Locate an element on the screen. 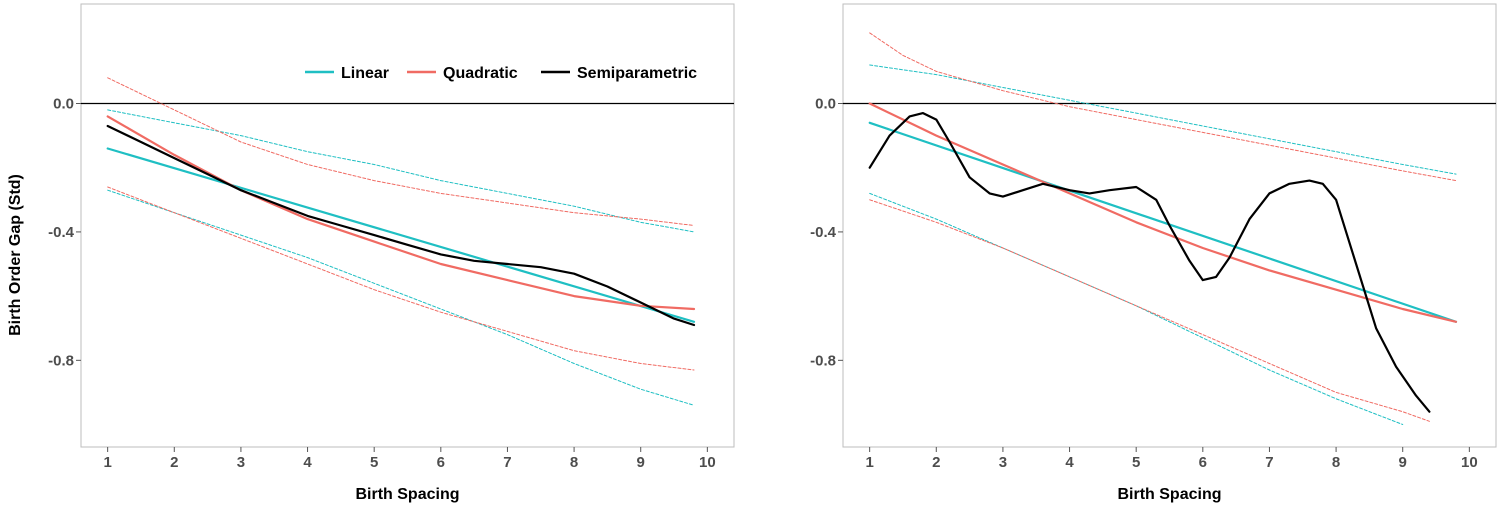 This screenshot has width=1505, height=506. linear-hi-ci-line is located at coordinates (401, 171).